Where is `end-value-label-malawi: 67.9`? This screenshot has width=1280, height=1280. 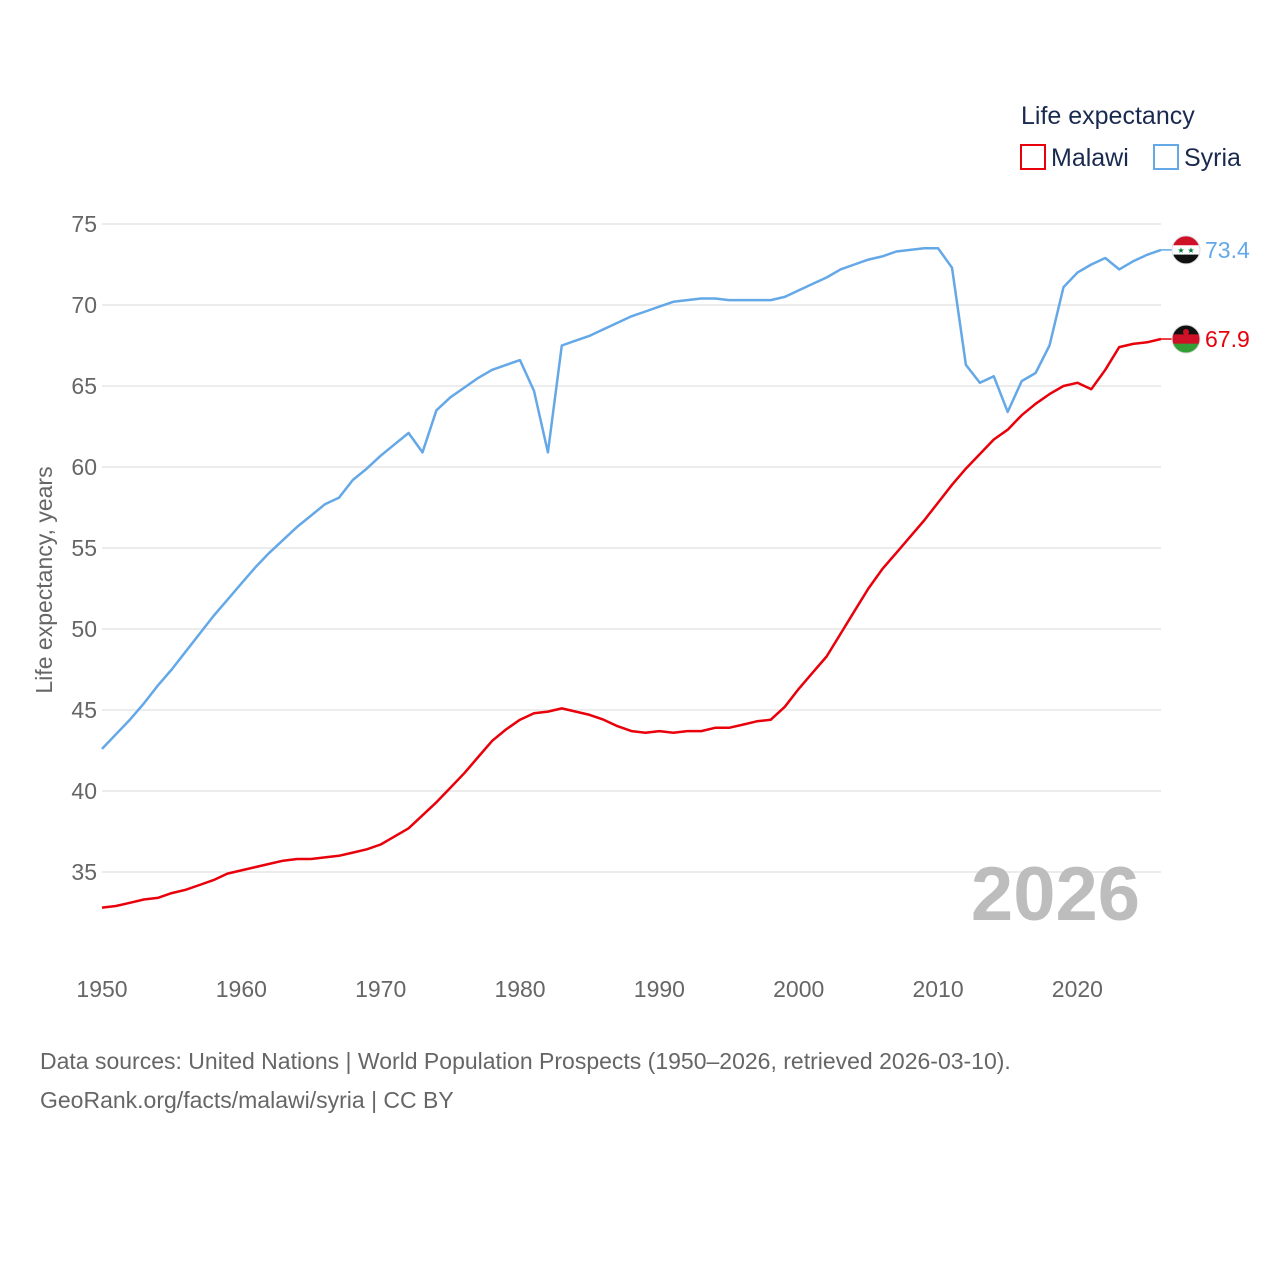 end-value-label-malawi: 67.9 is located at coordinates (1227, 339).